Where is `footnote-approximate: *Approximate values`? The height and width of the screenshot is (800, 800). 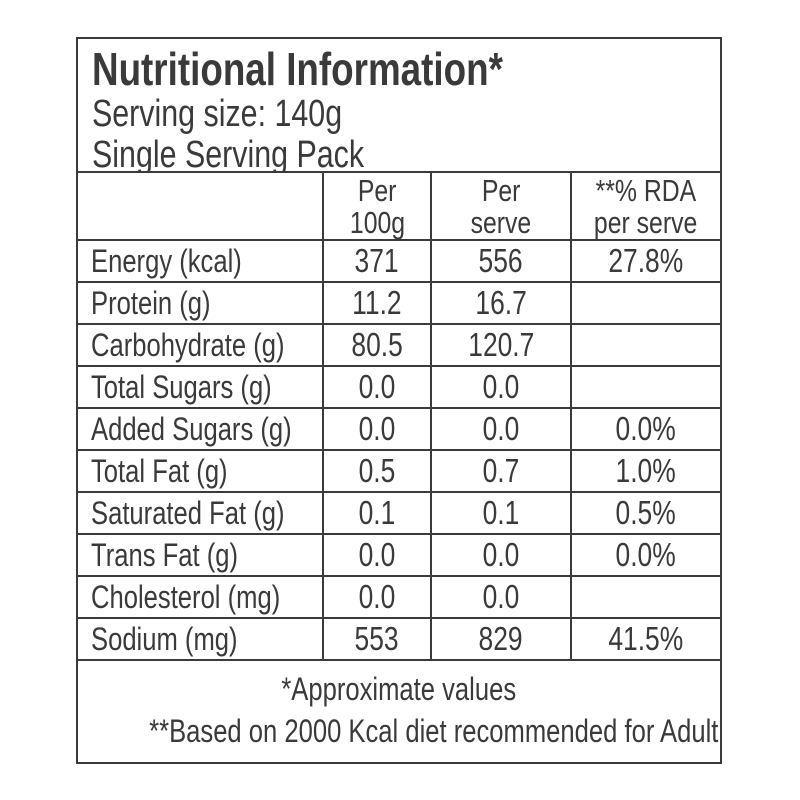
footnote-approximate: *Approximate values is located at coordinates (399, 688).